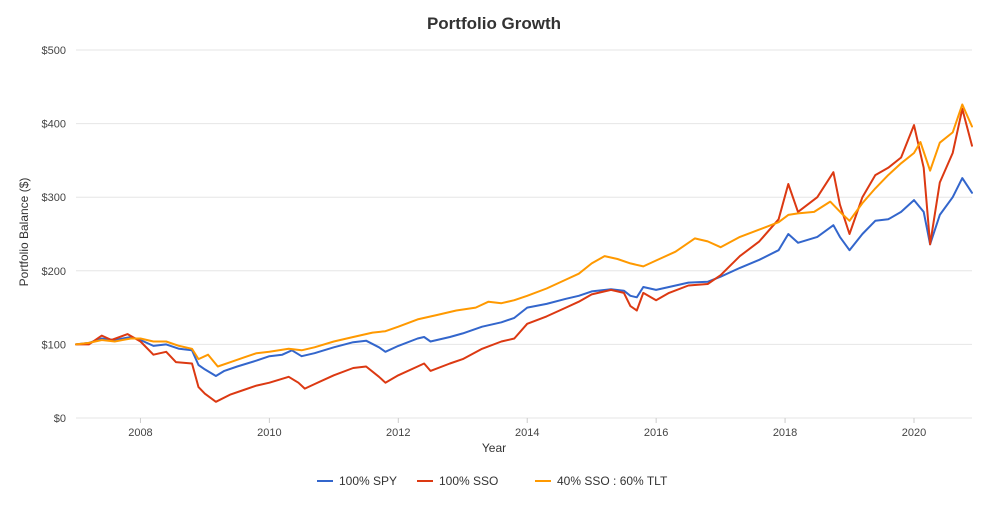  I want to click on y-tick-label: $400, so click(54, 125).